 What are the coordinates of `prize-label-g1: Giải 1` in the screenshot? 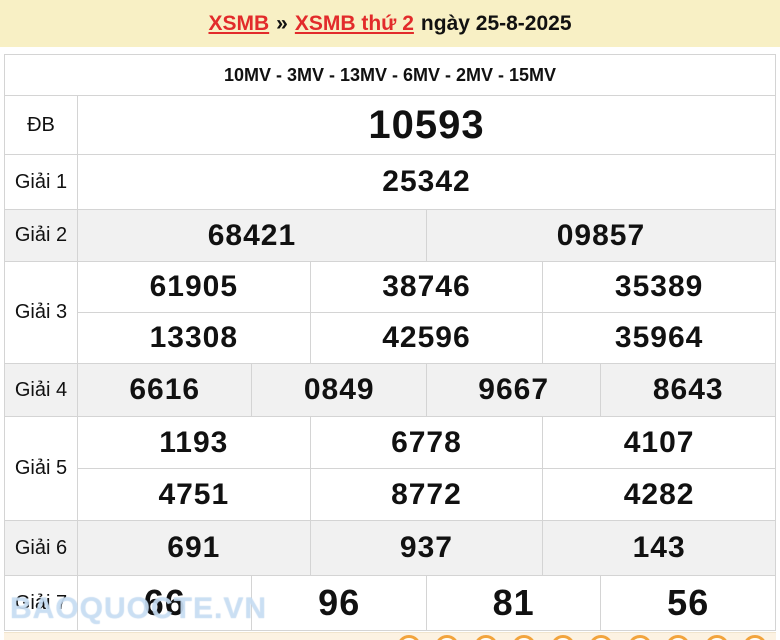 It's located at (41, 182).